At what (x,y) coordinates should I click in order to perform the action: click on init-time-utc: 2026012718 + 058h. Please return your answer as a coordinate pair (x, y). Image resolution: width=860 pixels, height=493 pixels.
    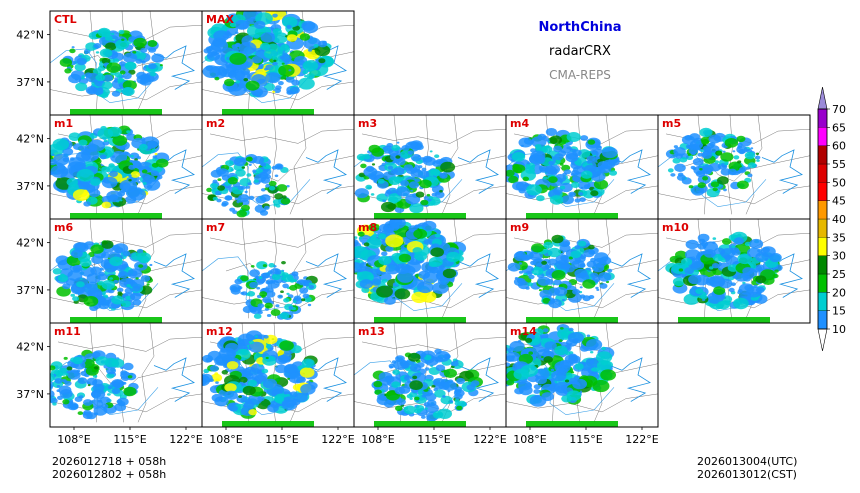
    Looking at the image, I should click on (109, 461).